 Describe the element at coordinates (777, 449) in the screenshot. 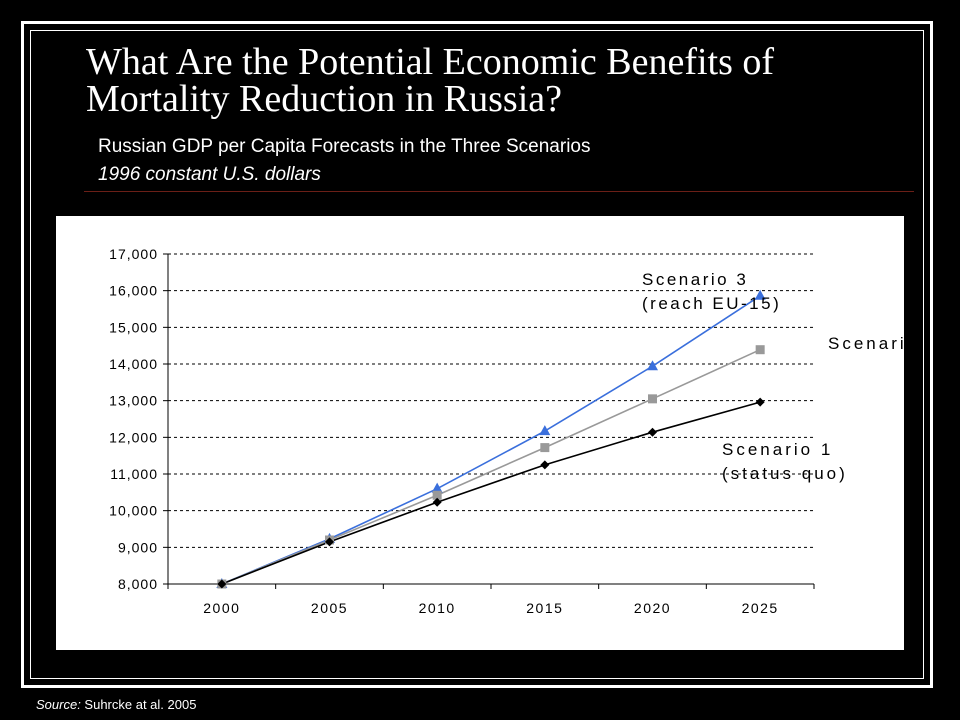

I see `series-label: Scenario 1` at that location.